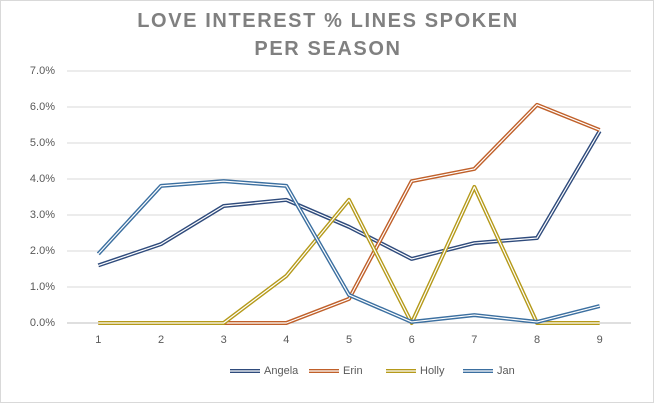  I want to click on chart-title: LOVE INTEREST % LINES SPOKEN PER SEASON, so click(328, 35).